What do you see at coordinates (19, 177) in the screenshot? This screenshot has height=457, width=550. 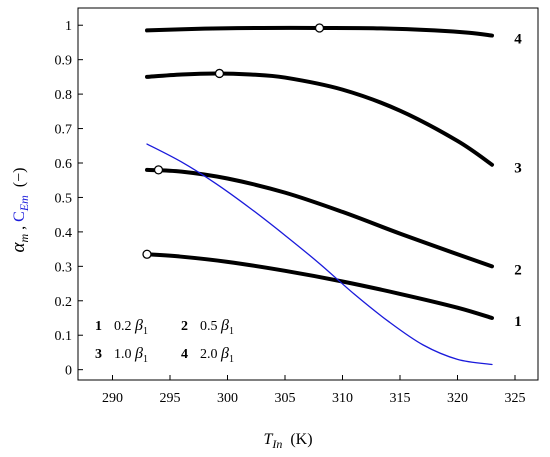 I see `y-axis-title-unit: (−)` at bounding box center [19, 177].